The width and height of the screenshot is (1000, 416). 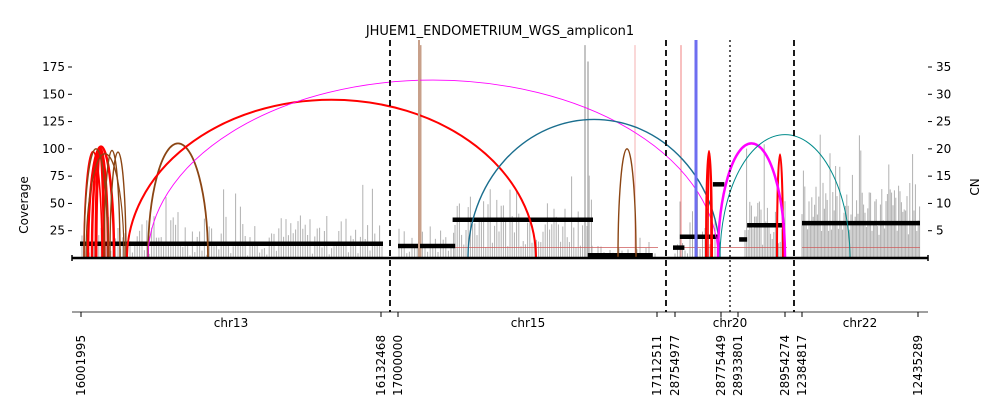 I want to click on y-tick-label-right: 20, so click(x=943, y=149).